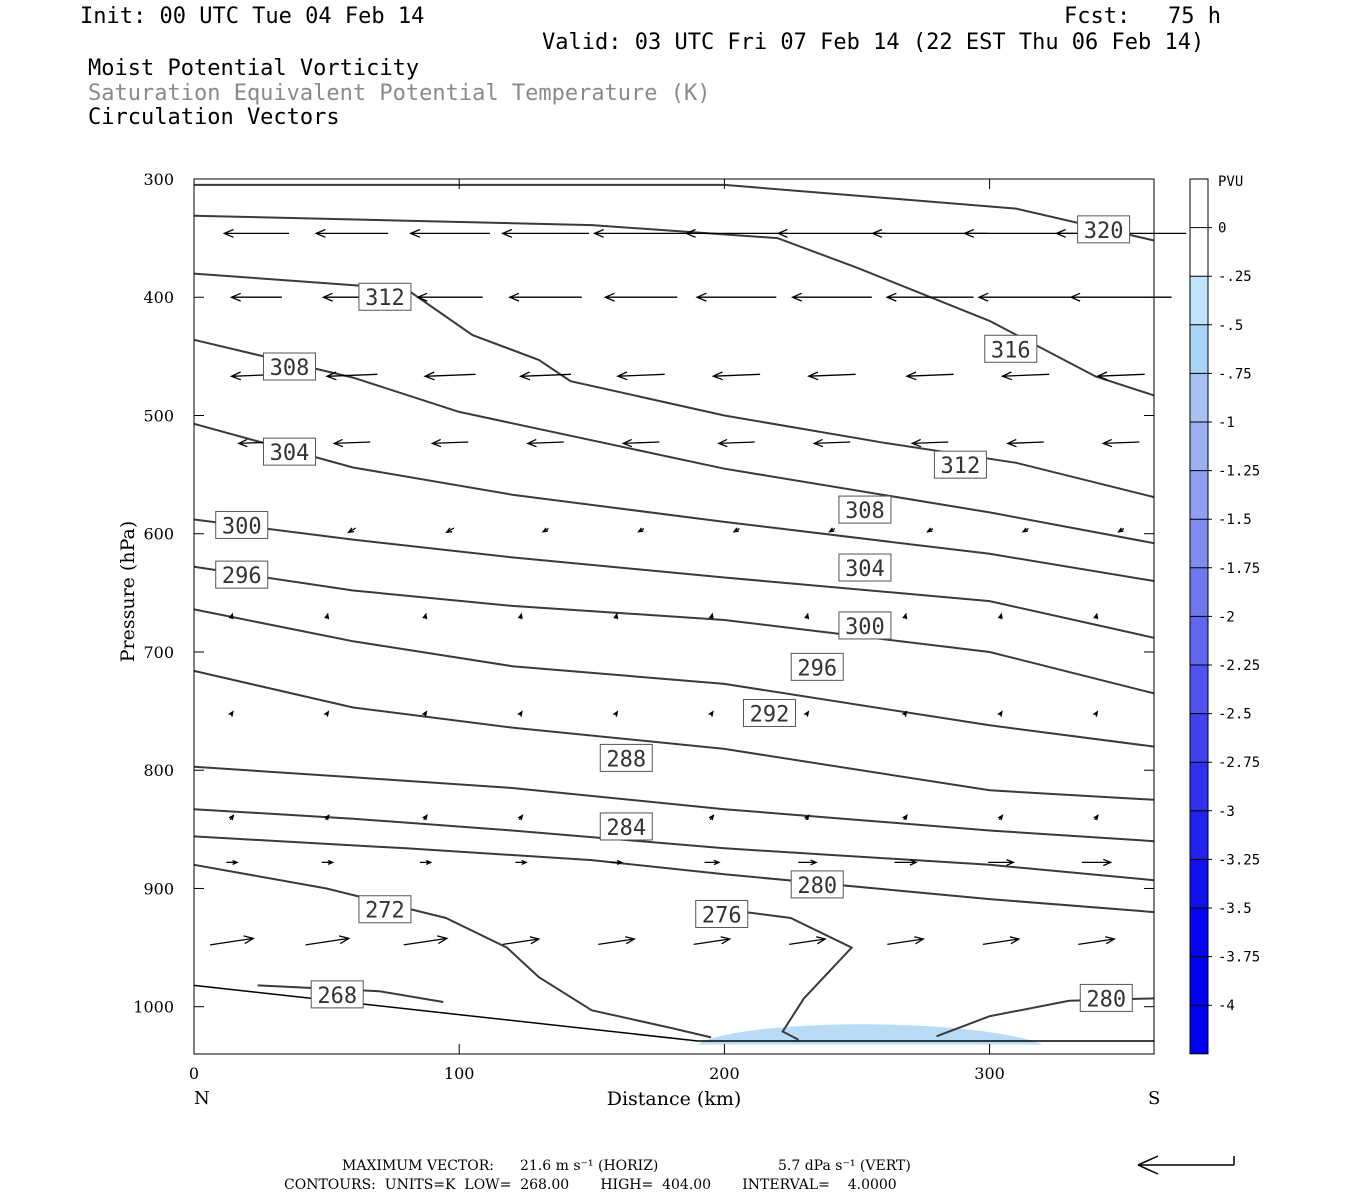  I want to click on x-tick-label: 300, so click(989, 1073).